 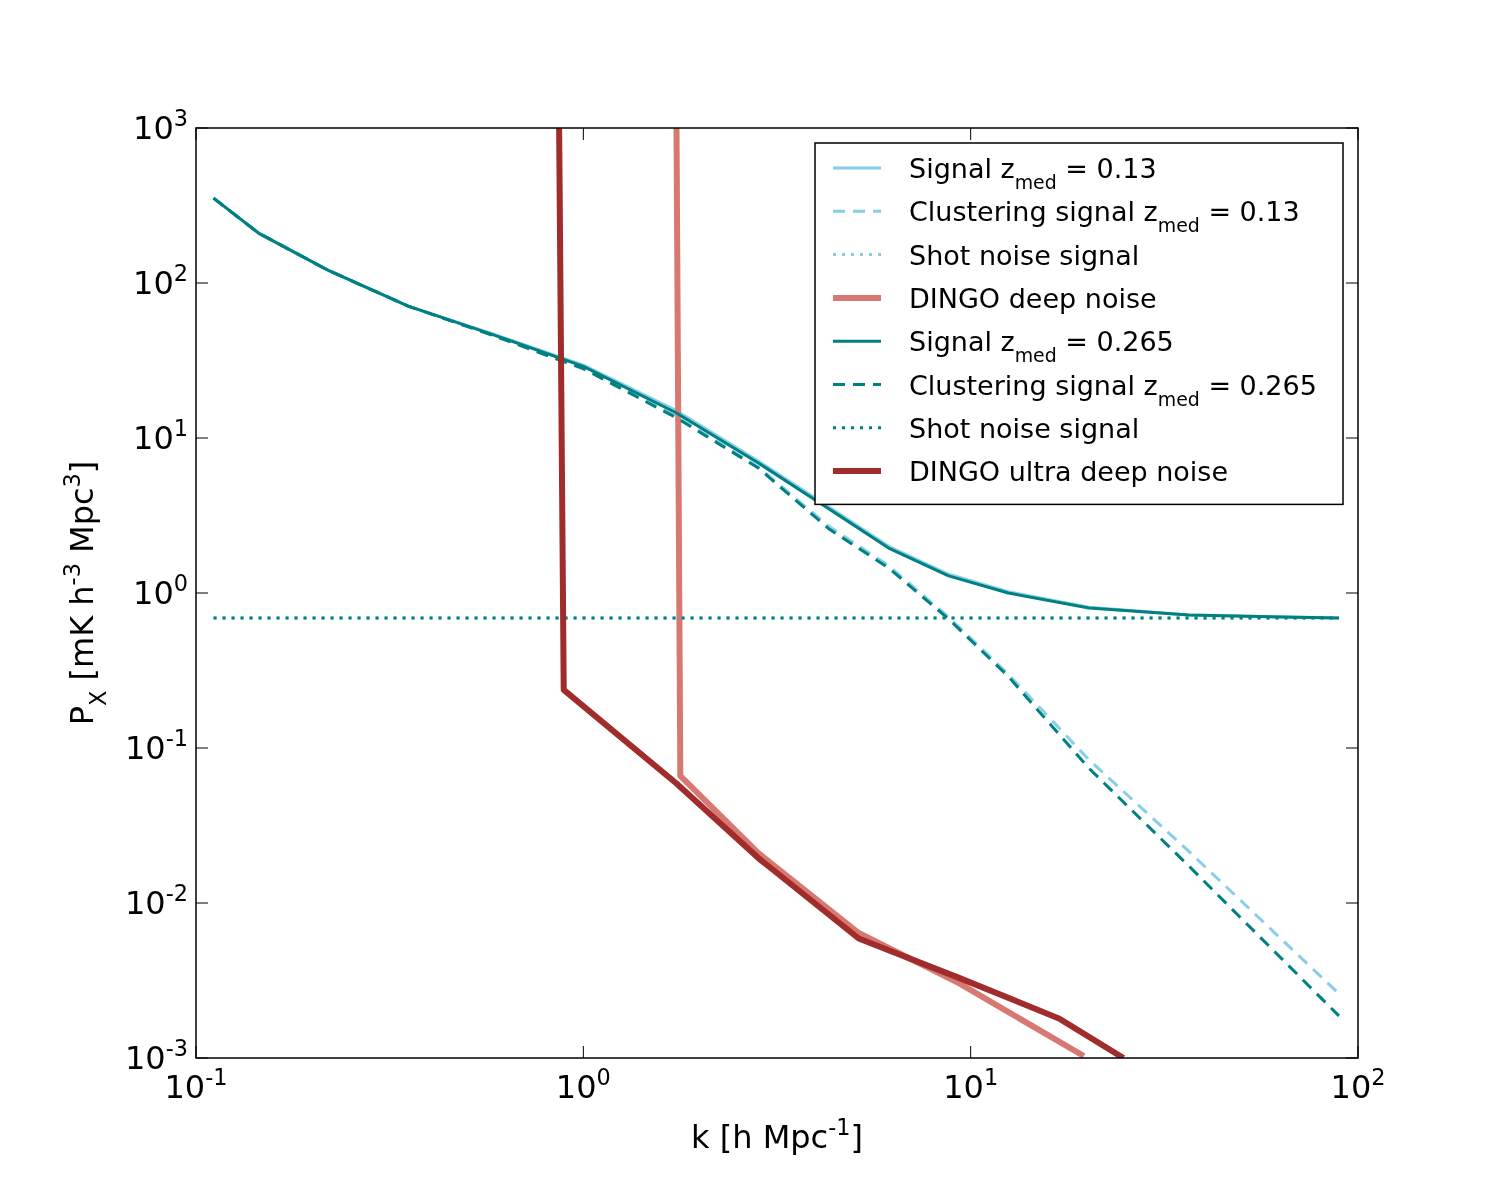 What do you see at coordinates (160, 436) in the screenshot?
I see `y-tick-label: 10$^{1}$` at bounding box center [160, 436].